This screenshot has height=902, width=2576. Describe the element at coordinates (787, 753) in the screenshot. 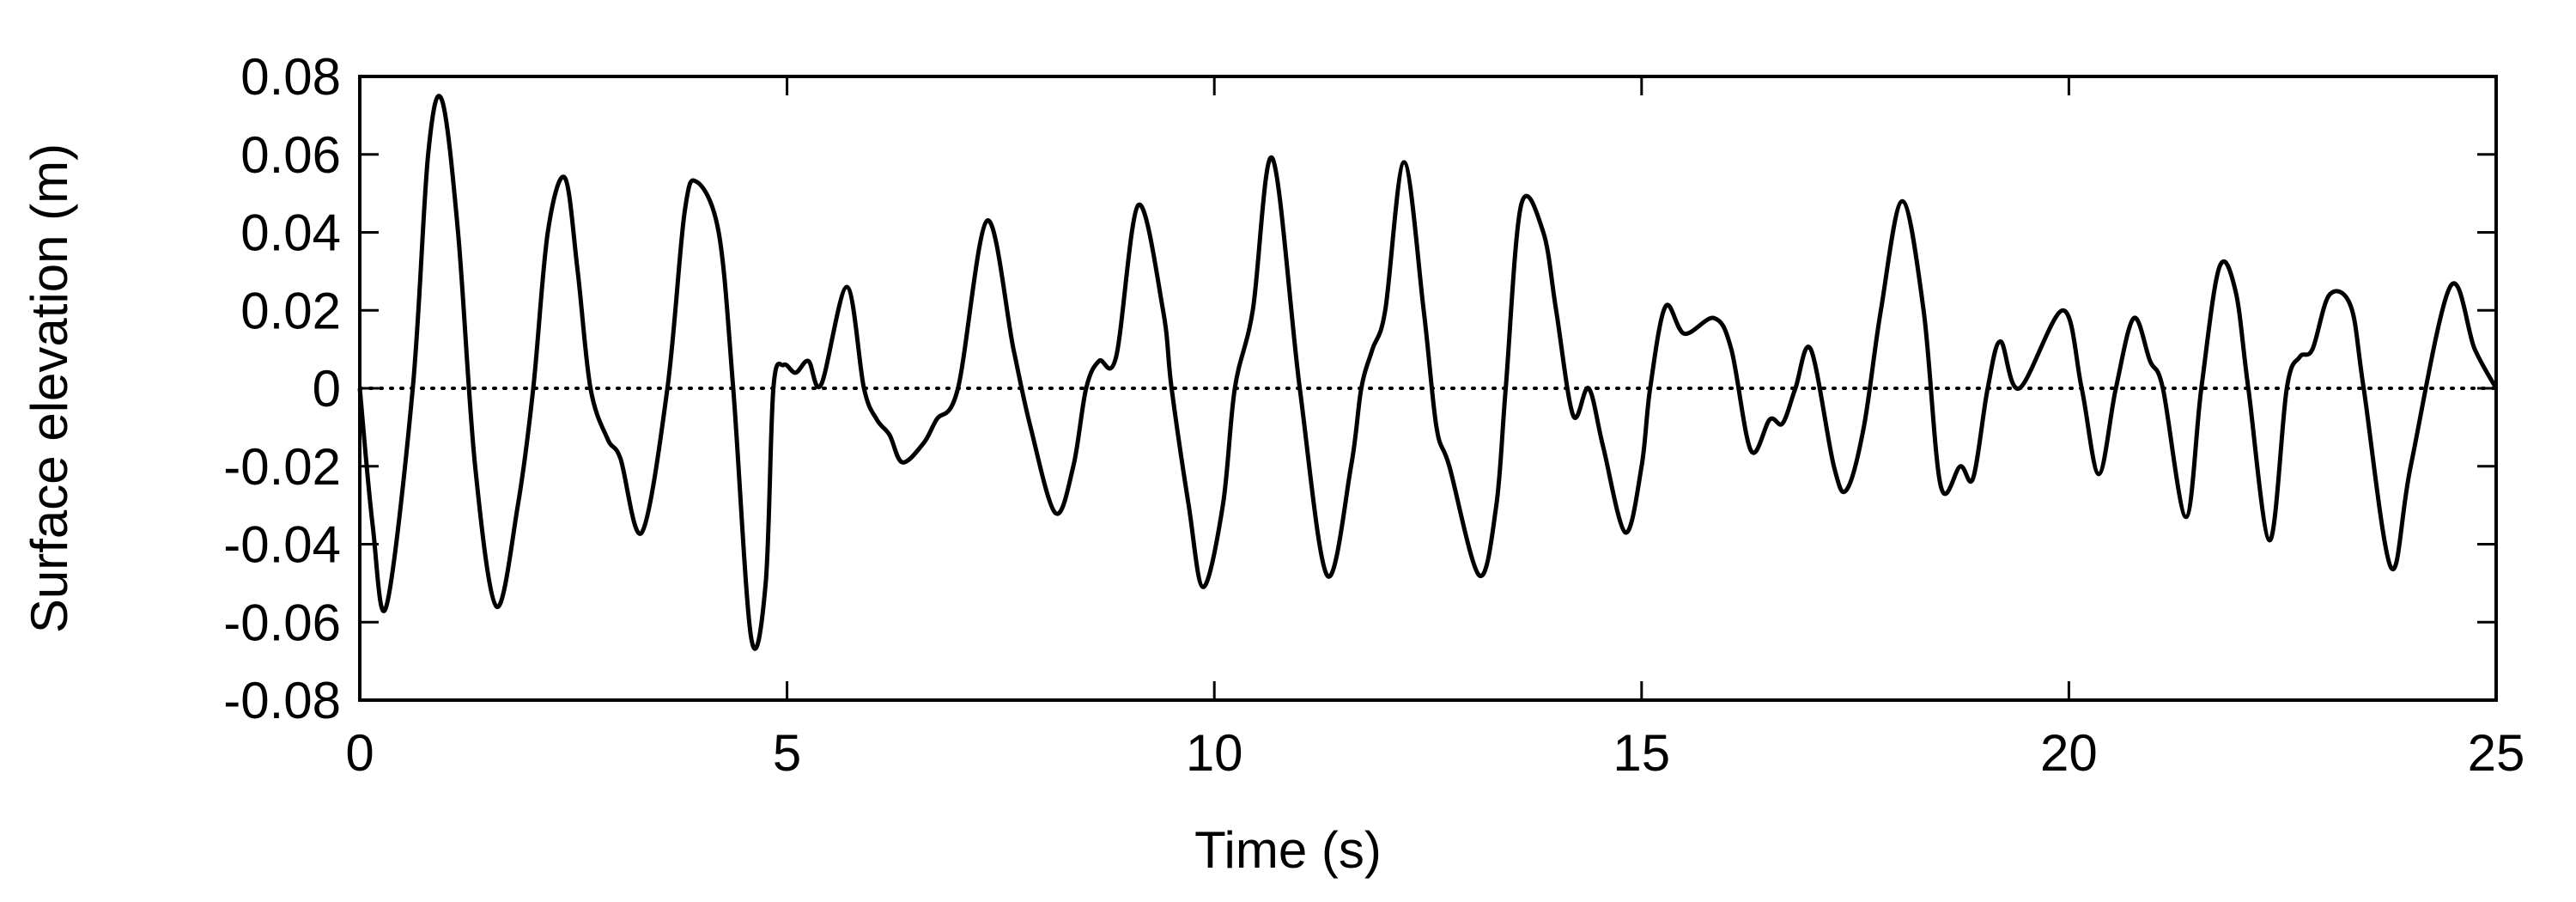

I see `x-tick-label: 5` at that location.